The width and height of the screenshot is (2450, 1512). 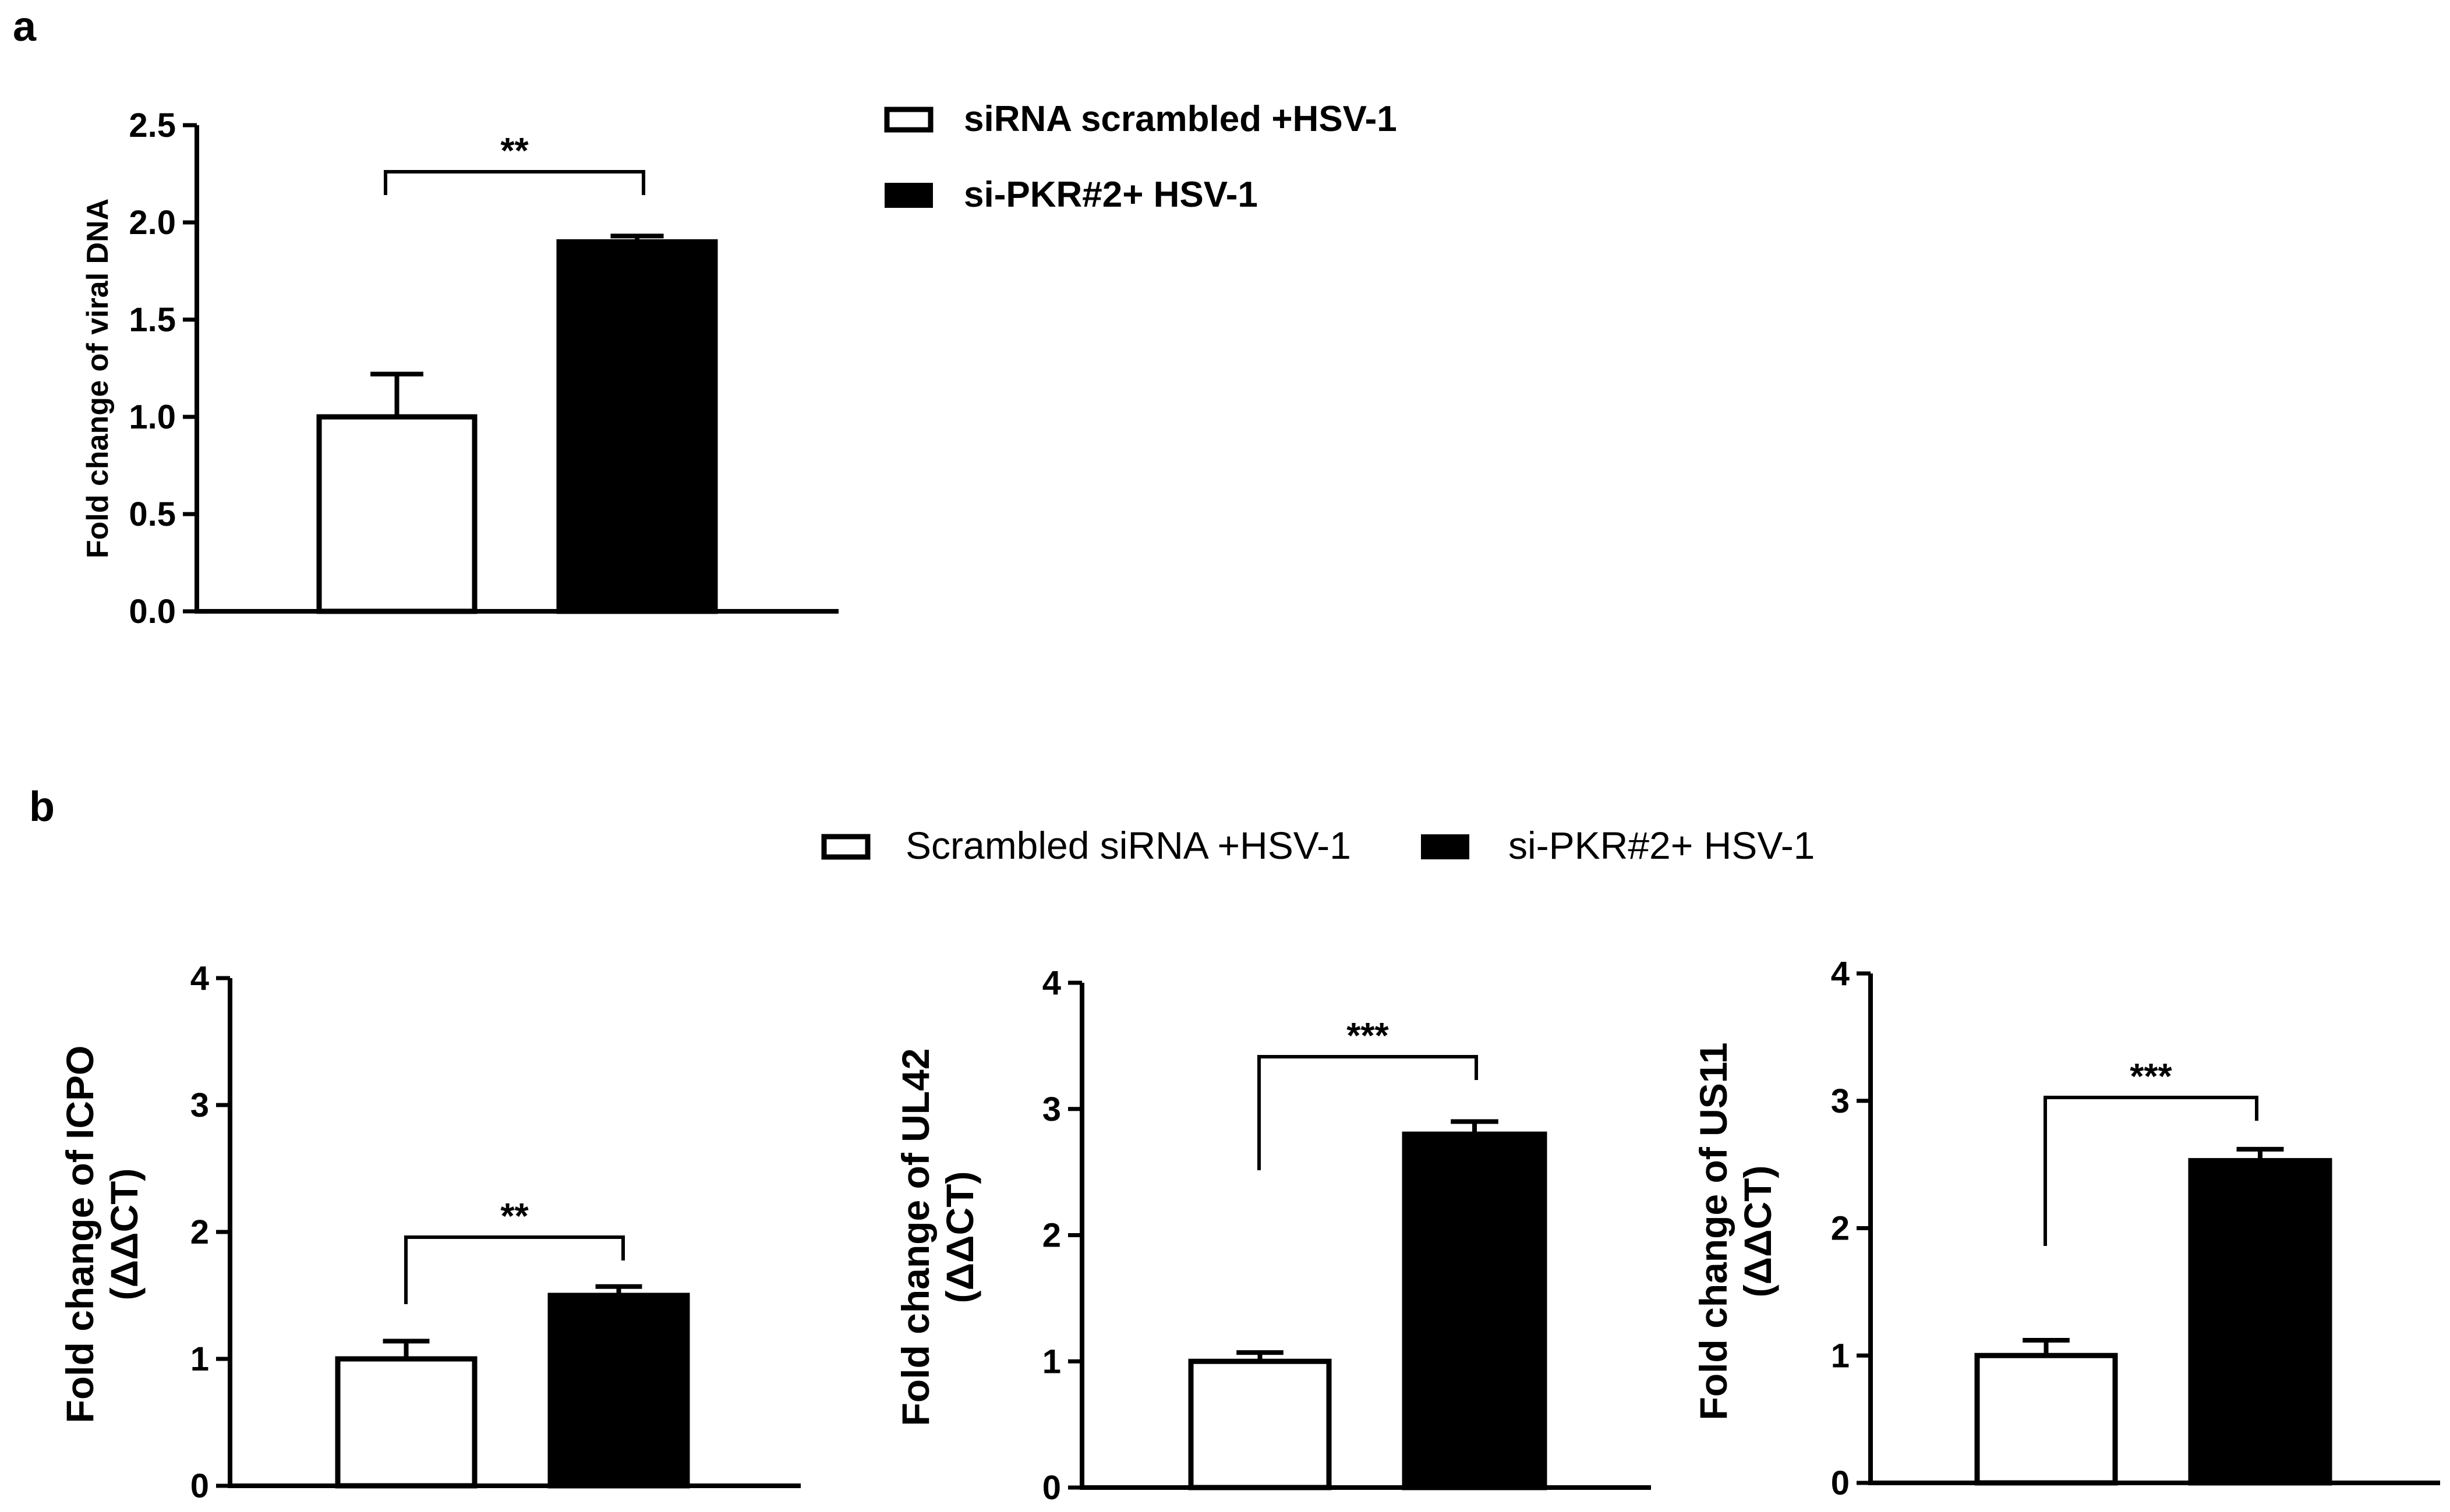 What do you see at coordinates (152, 612) in the screenshot?
I see `y-tick-label: 0.0` at bounding box center [152, 612].